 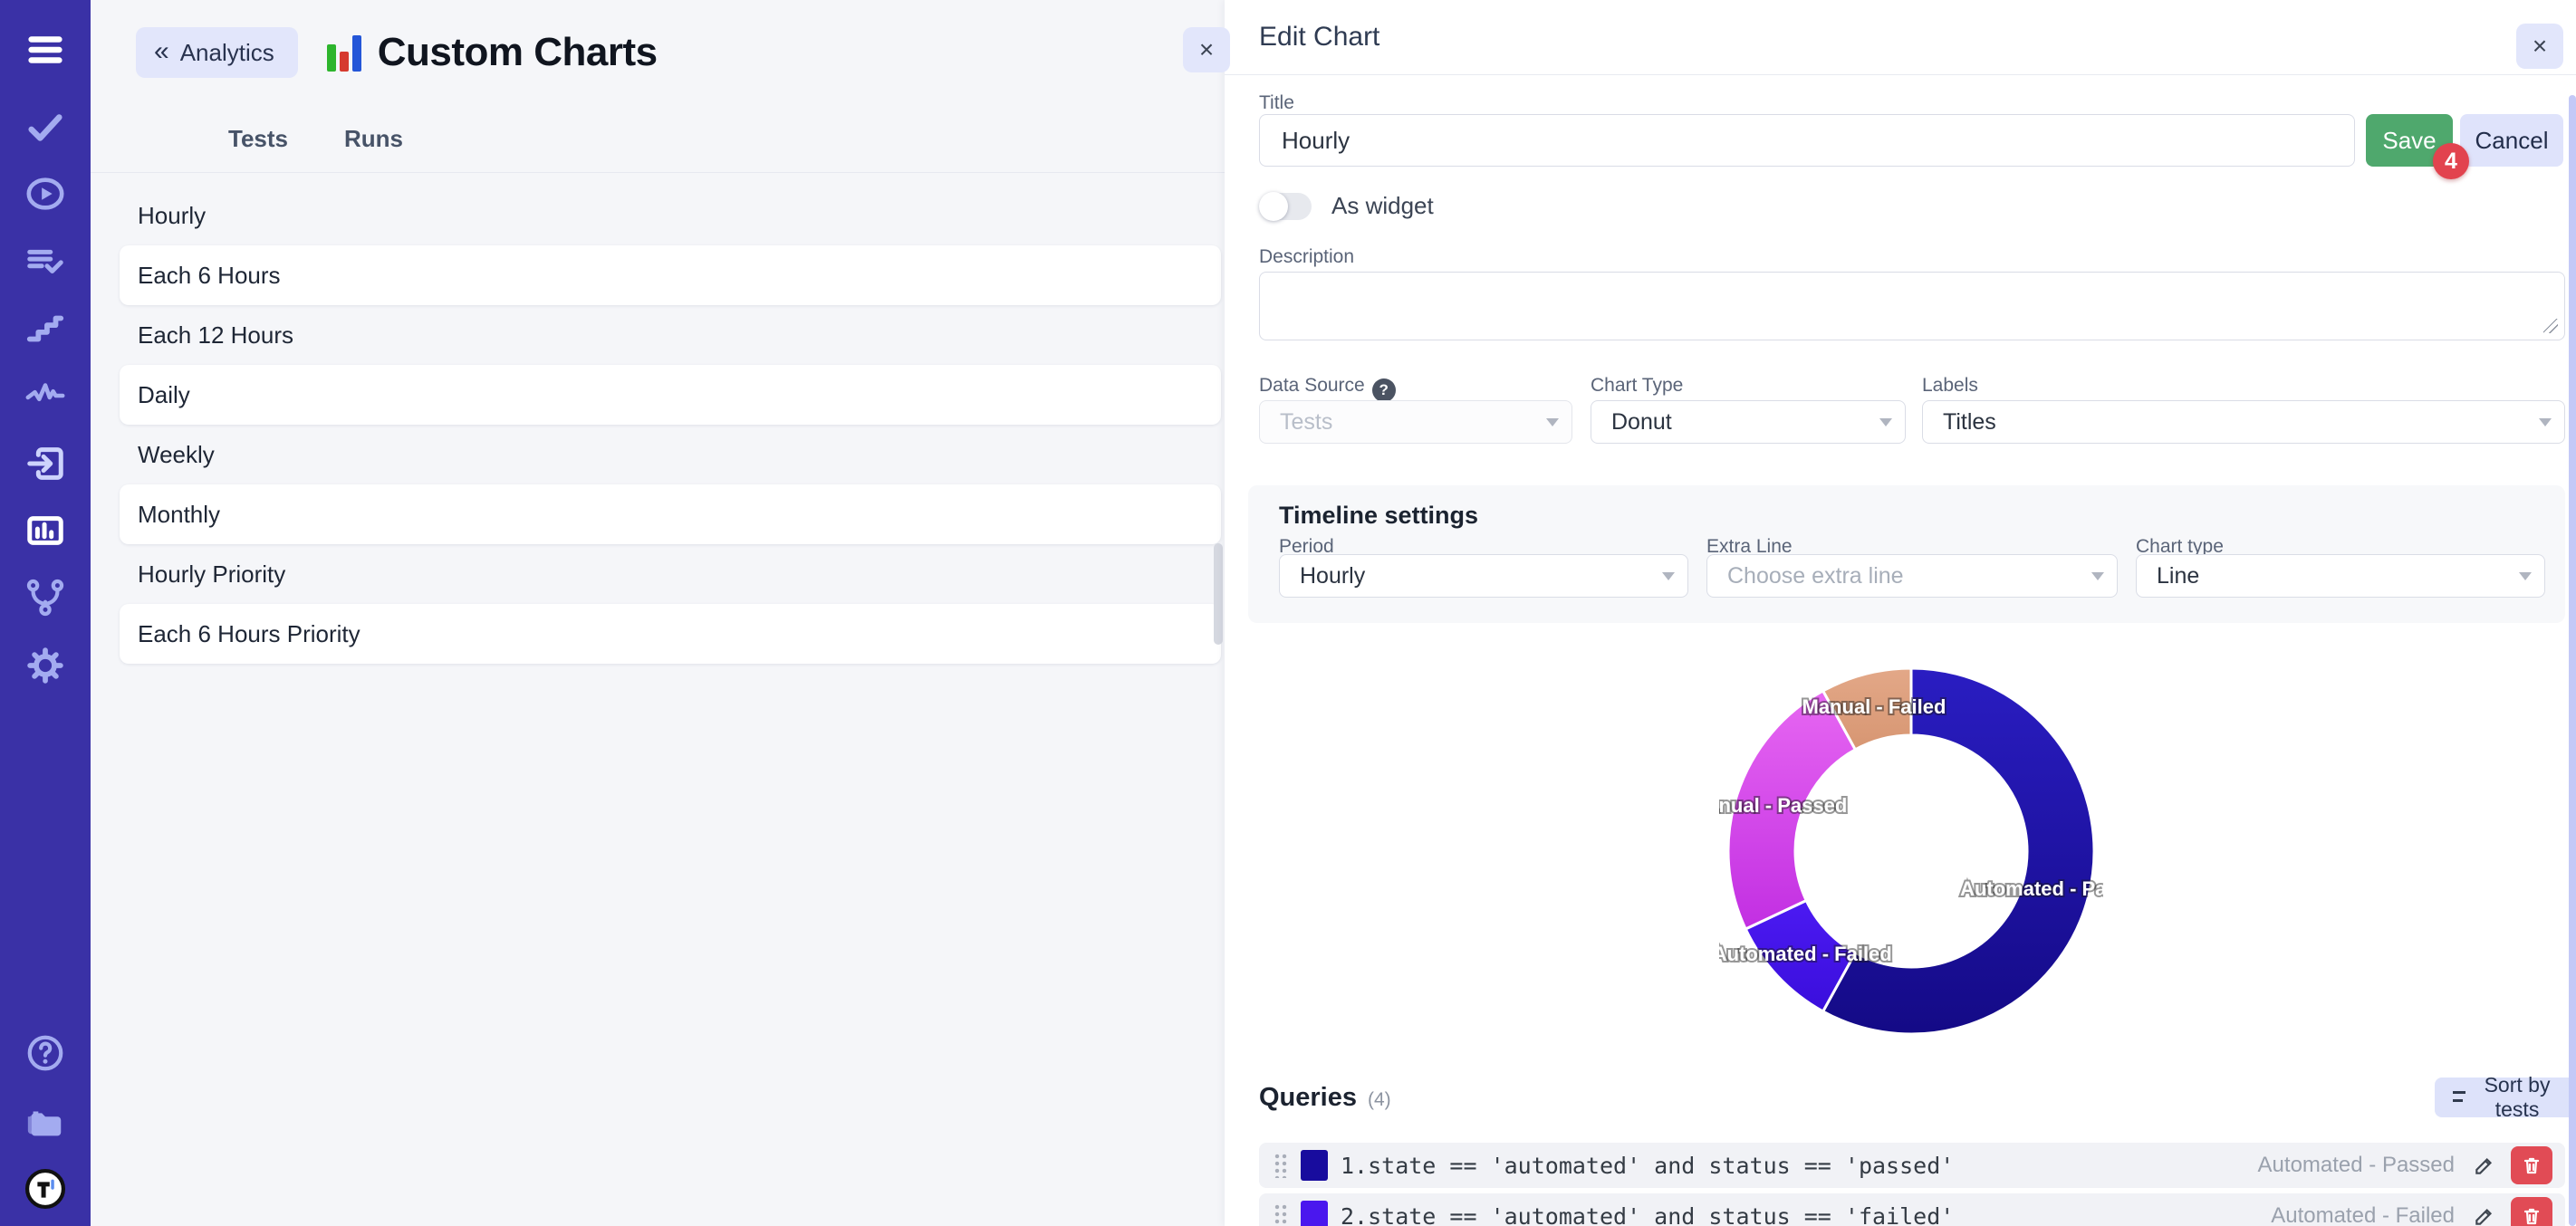 What do you see at coordinates (2409, 140) in the screenshot?
I see `save-button: Save` at bounding box center [2409, 140].